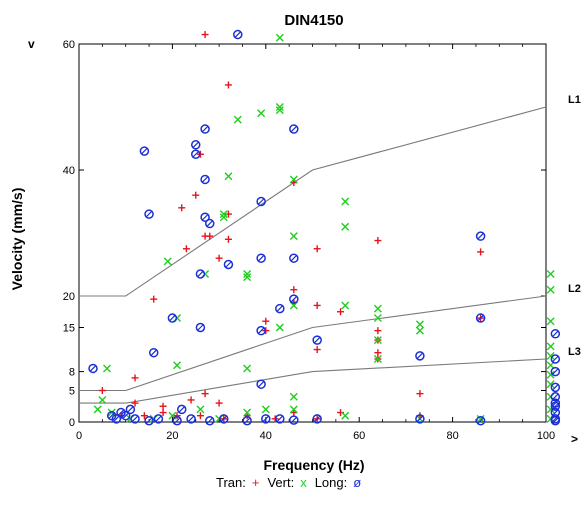 This screenshot has width=586, height=520. I want to click on legend-entry-symbol: +, so click(256, 482).